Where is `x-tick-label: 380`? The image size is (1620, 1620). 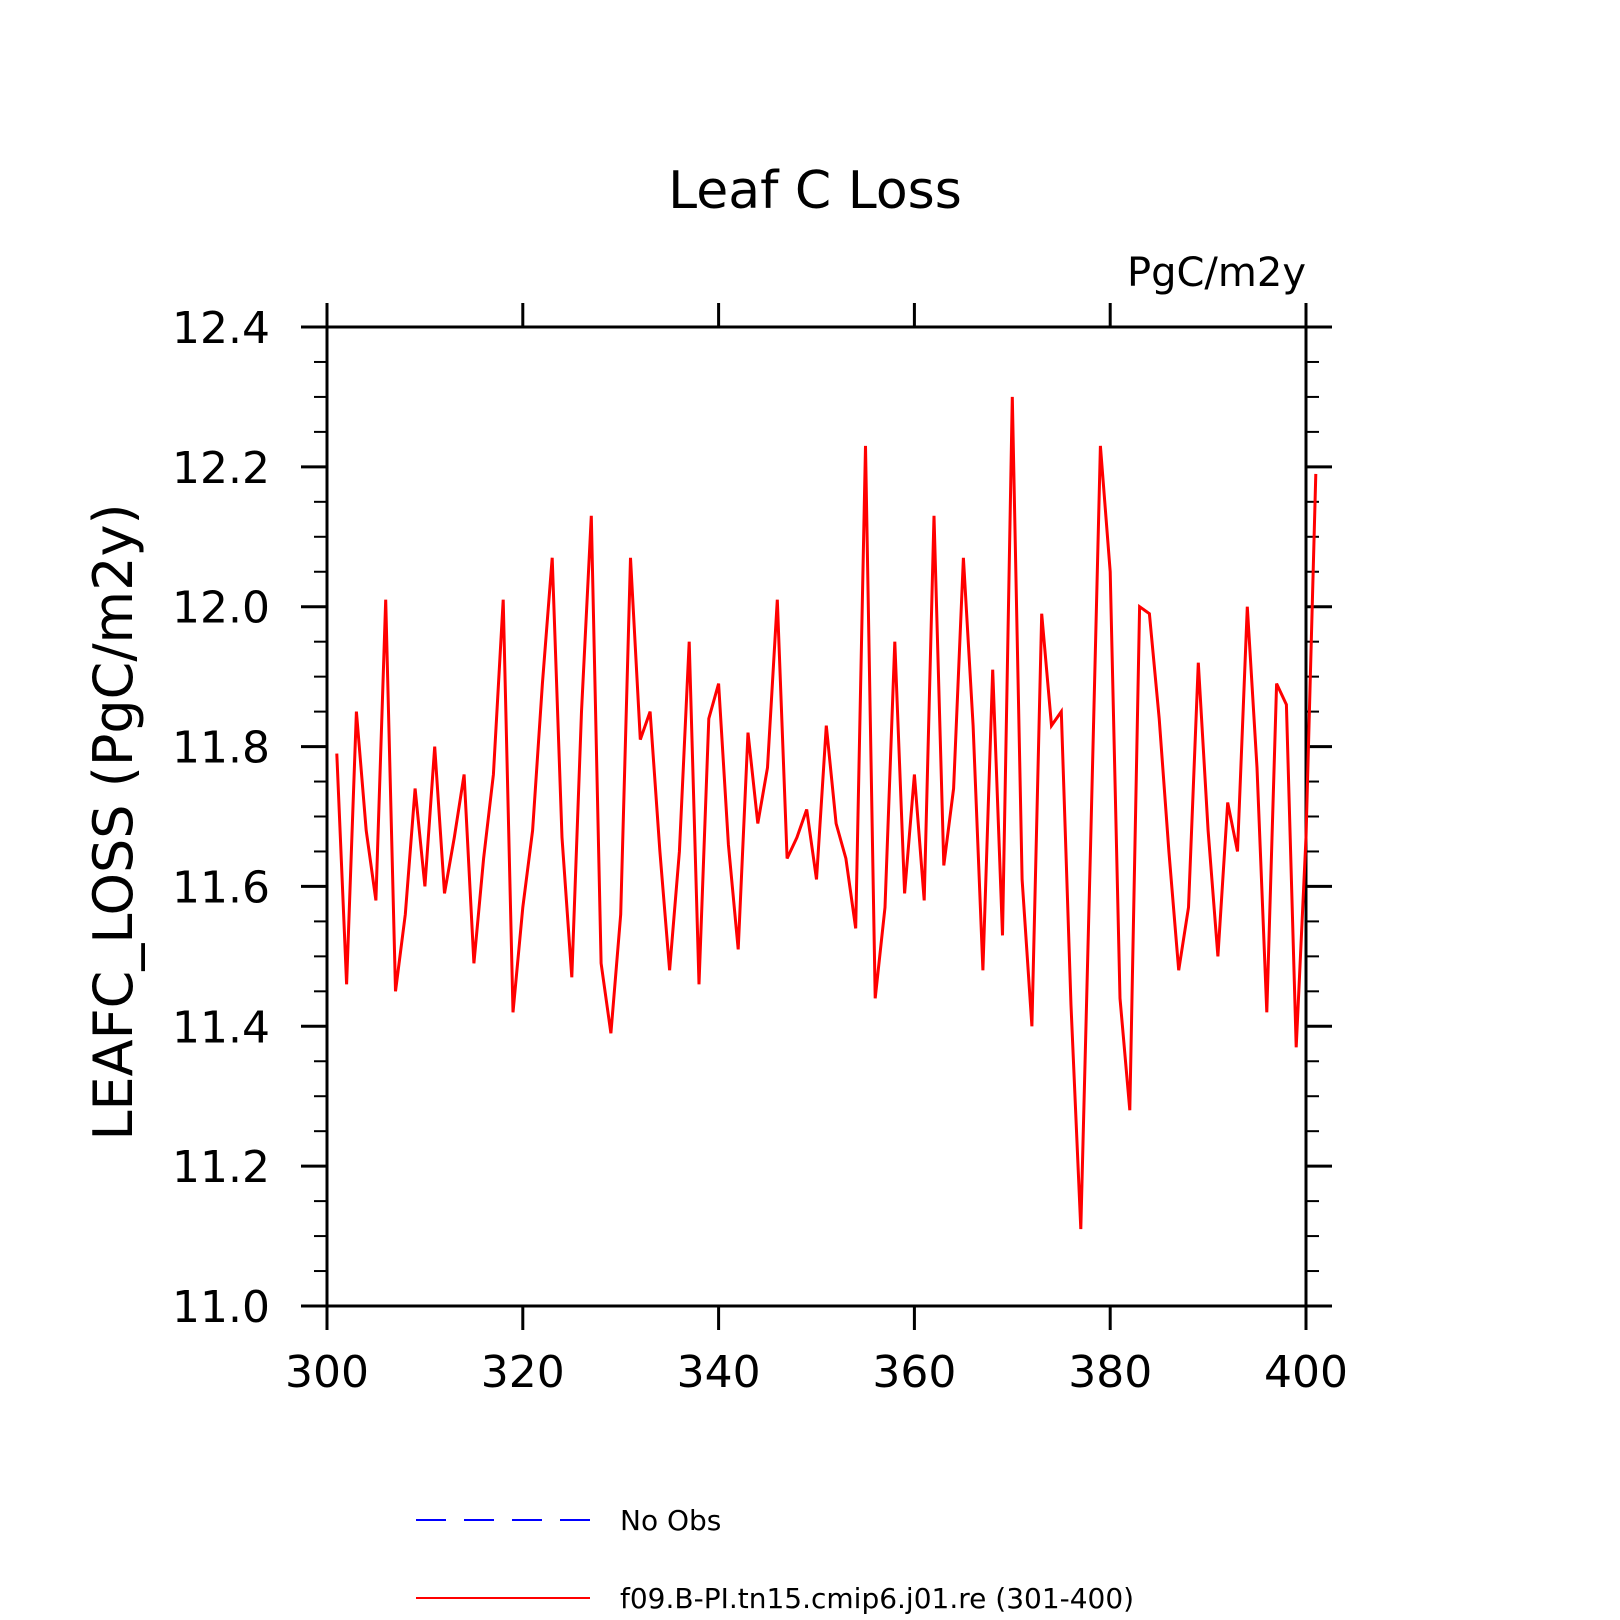
x-tick-label: 380 is located at coordinates (1110, 1372).